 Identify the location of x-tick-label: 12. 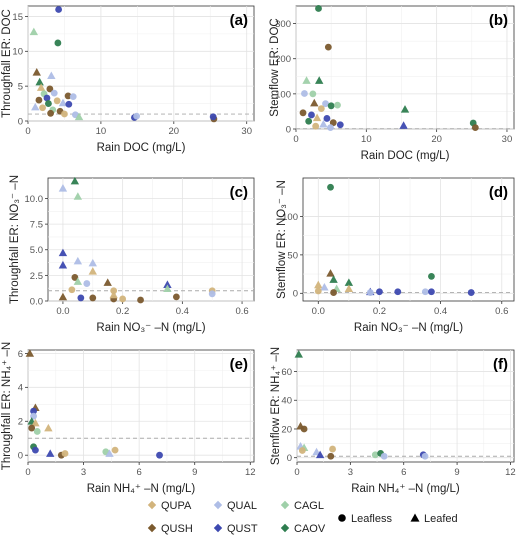
(250, 472).